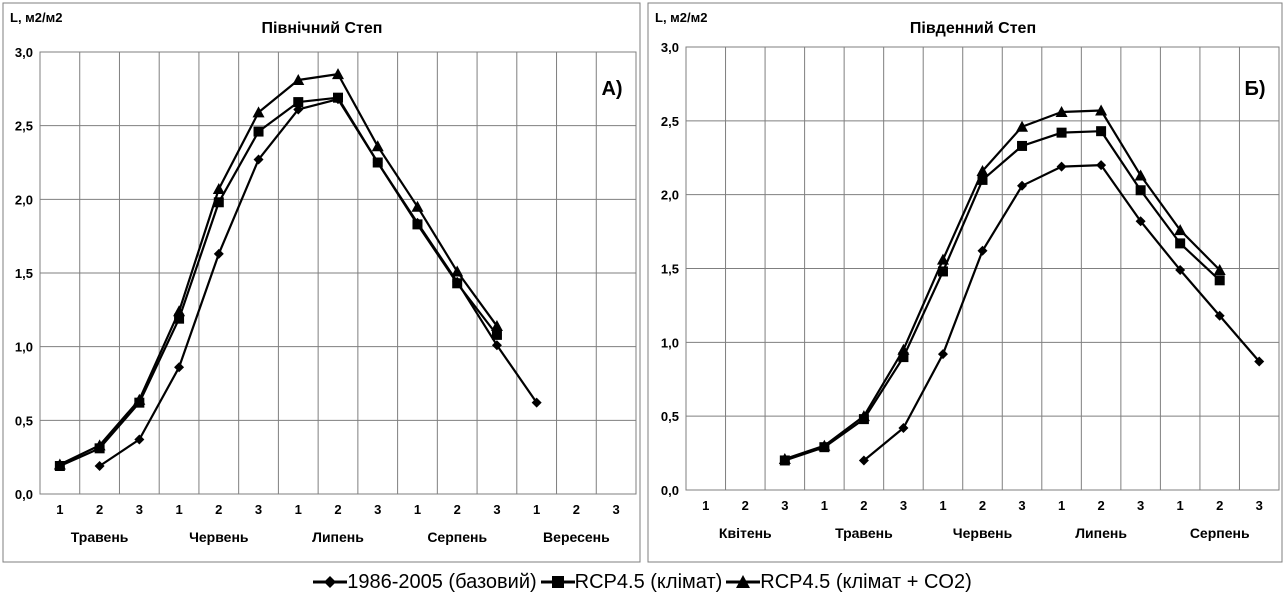 This screenshot has width=1285, height=600. I want to click on y-tick-label: 0,5, so click(24, 420).